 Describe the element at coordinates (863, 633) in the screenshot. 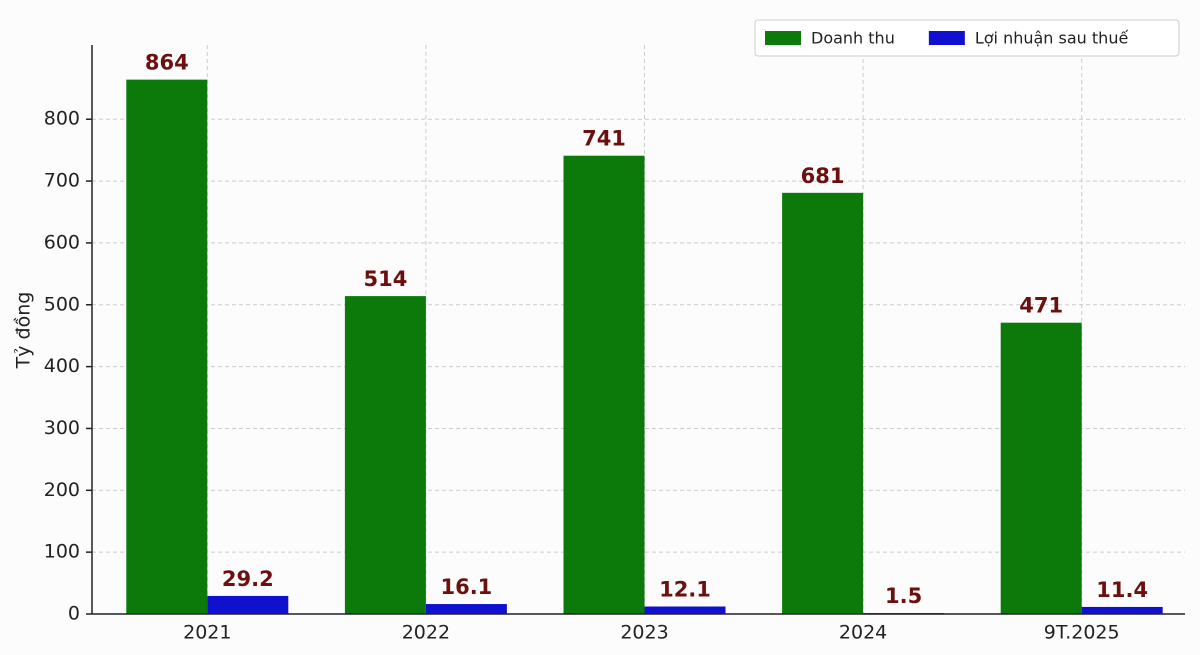

I see `x-tick-label: 2024` at that location.